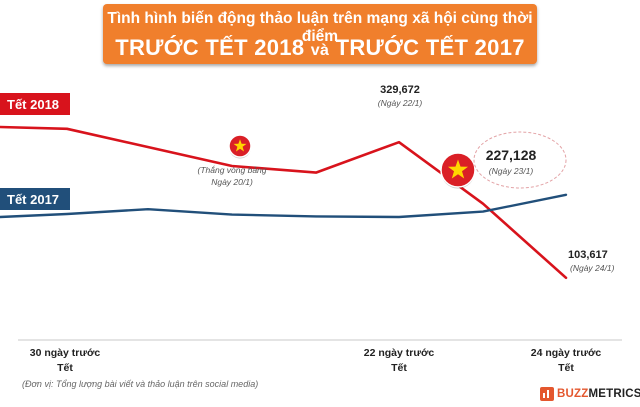  Describe the element at coordinates (232, 182) in the screenshot. I see `annotation-group-stage-date: Ngày 20/1)` at that location.